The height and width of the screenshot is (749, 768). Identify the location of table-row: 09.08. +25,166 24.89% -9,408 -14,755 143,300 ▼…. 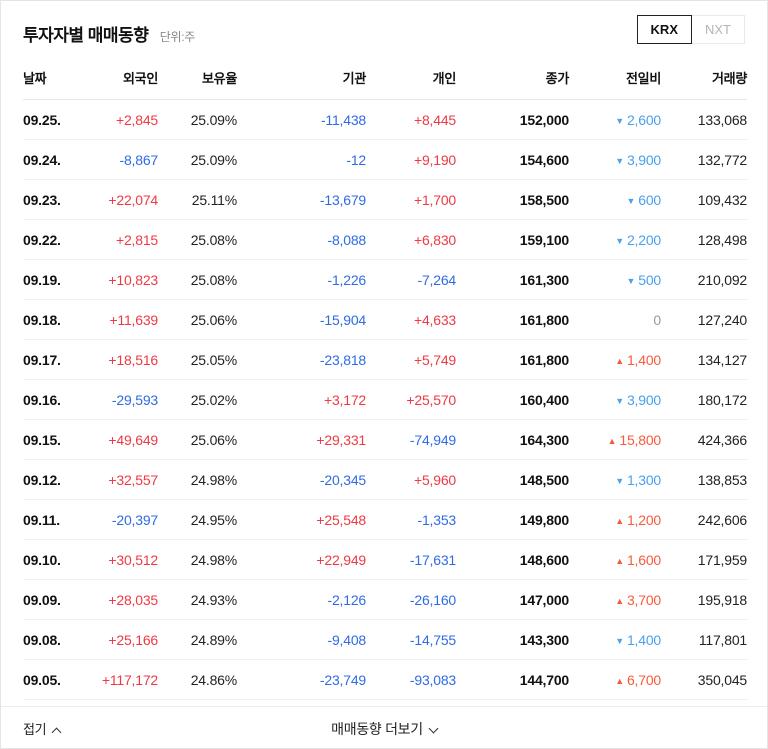
(385, 639).